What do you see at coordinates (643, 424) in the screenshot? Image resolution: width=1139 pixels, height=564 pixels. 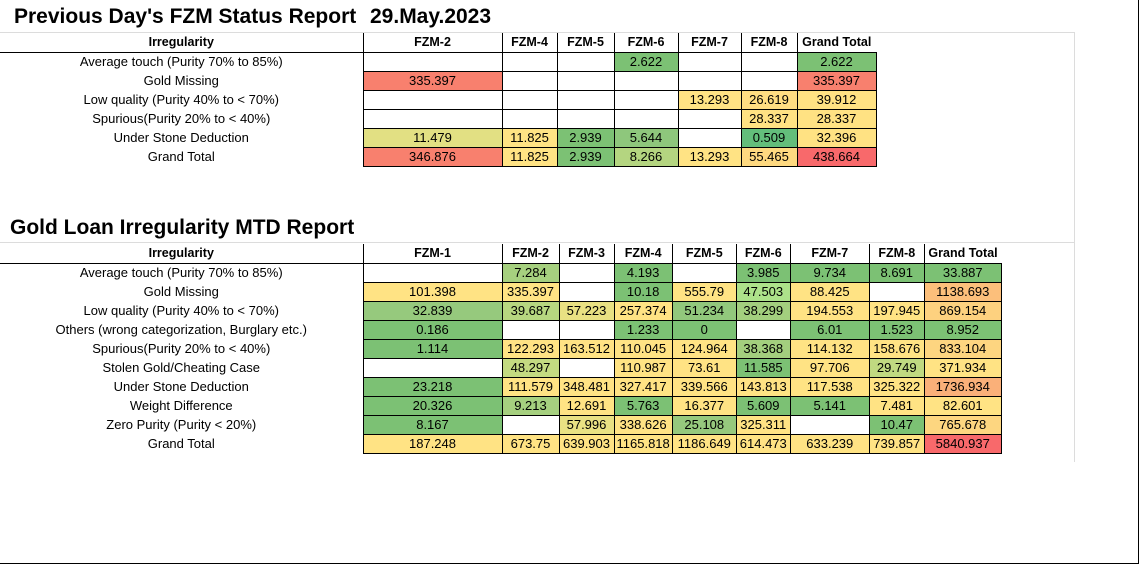 I see `value-cell: 338.626` at bounding box center [643, 424].